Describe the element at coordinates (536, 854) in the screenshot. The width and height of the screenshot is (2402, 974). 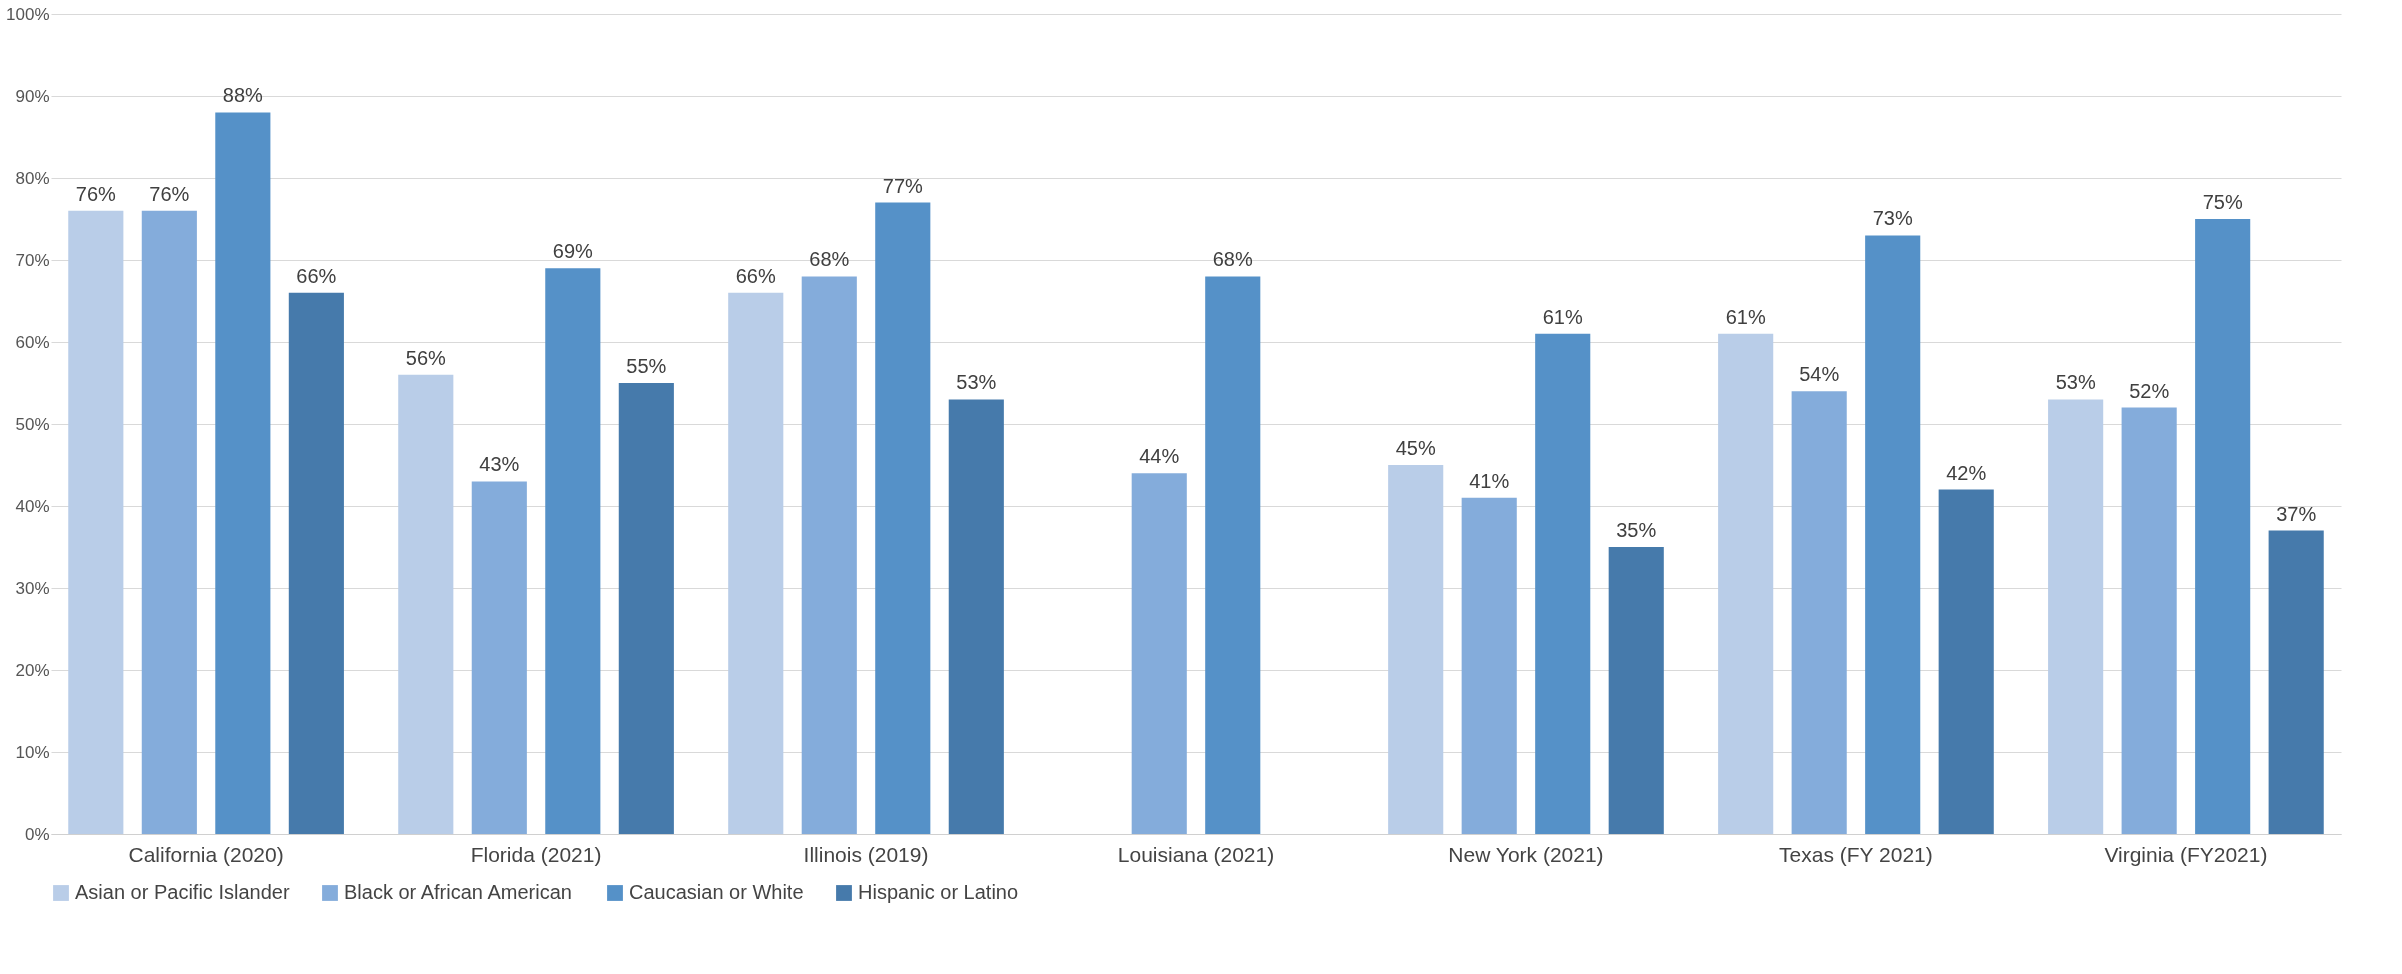
I see `x-tick-label: Florida (2021)` at that location.